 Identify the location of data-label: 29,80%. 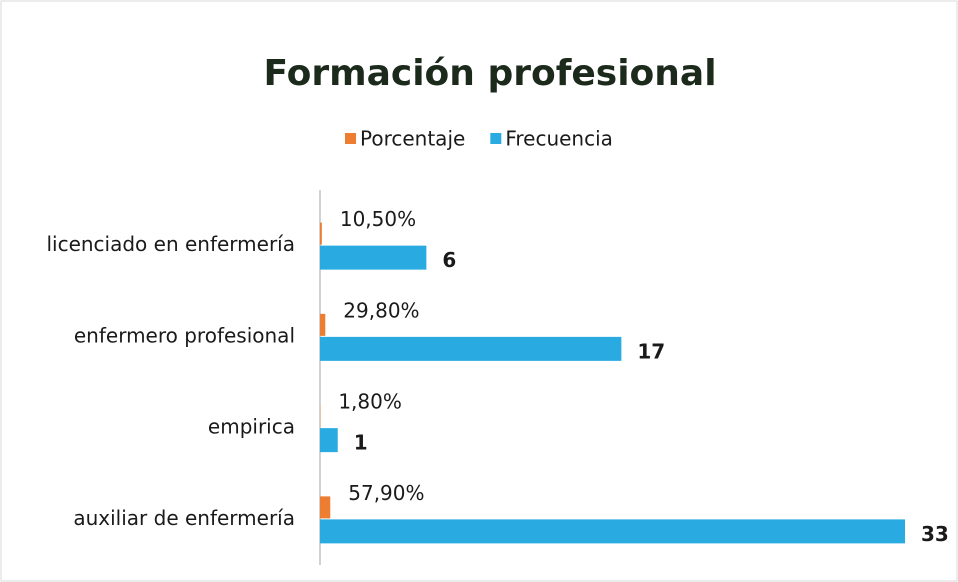
(381, 310).